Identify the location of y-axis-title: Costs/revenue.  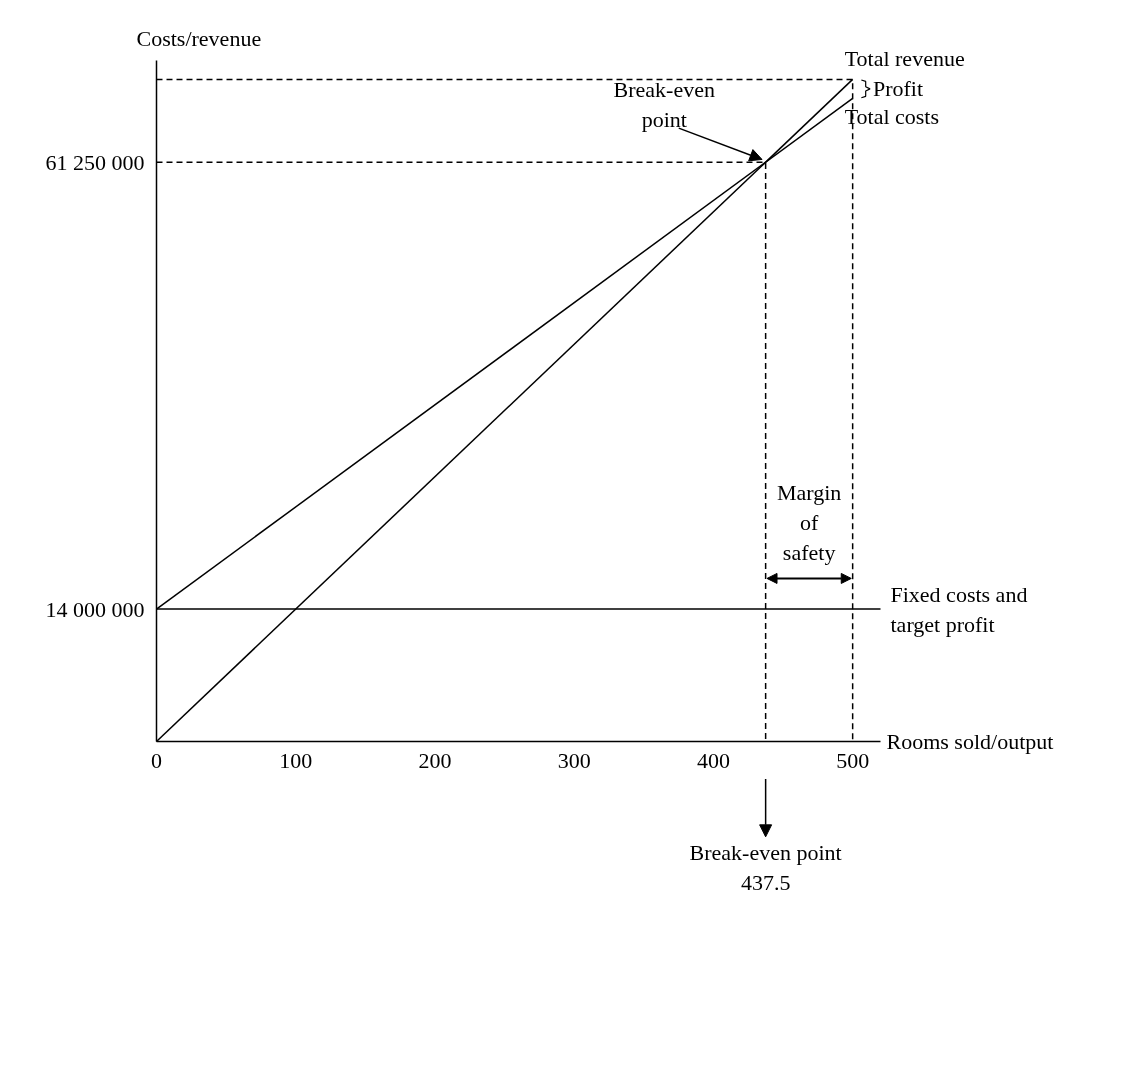
(199, 38).